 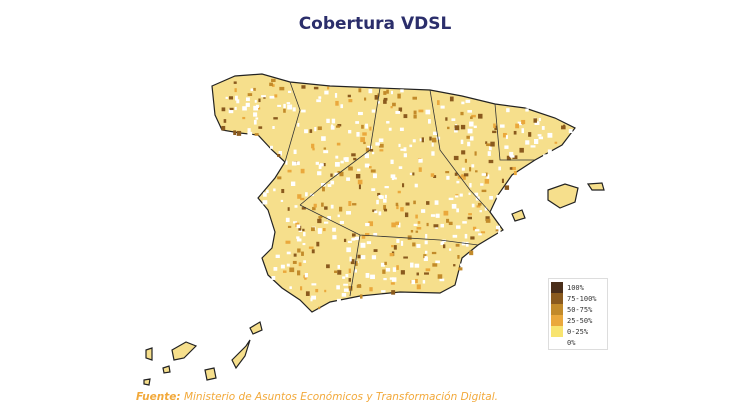 What do you see at coordinates (557, 298) in the screenshot?
I see `legend-swatch` at bounding box center [557, 298].